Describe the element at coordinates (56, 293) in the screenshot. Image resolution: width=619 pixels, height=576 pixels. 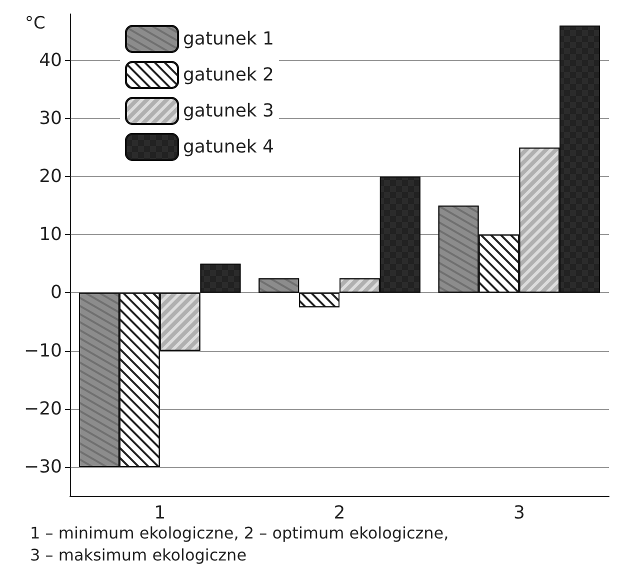
I see `y-tick-label: 0` at that location.